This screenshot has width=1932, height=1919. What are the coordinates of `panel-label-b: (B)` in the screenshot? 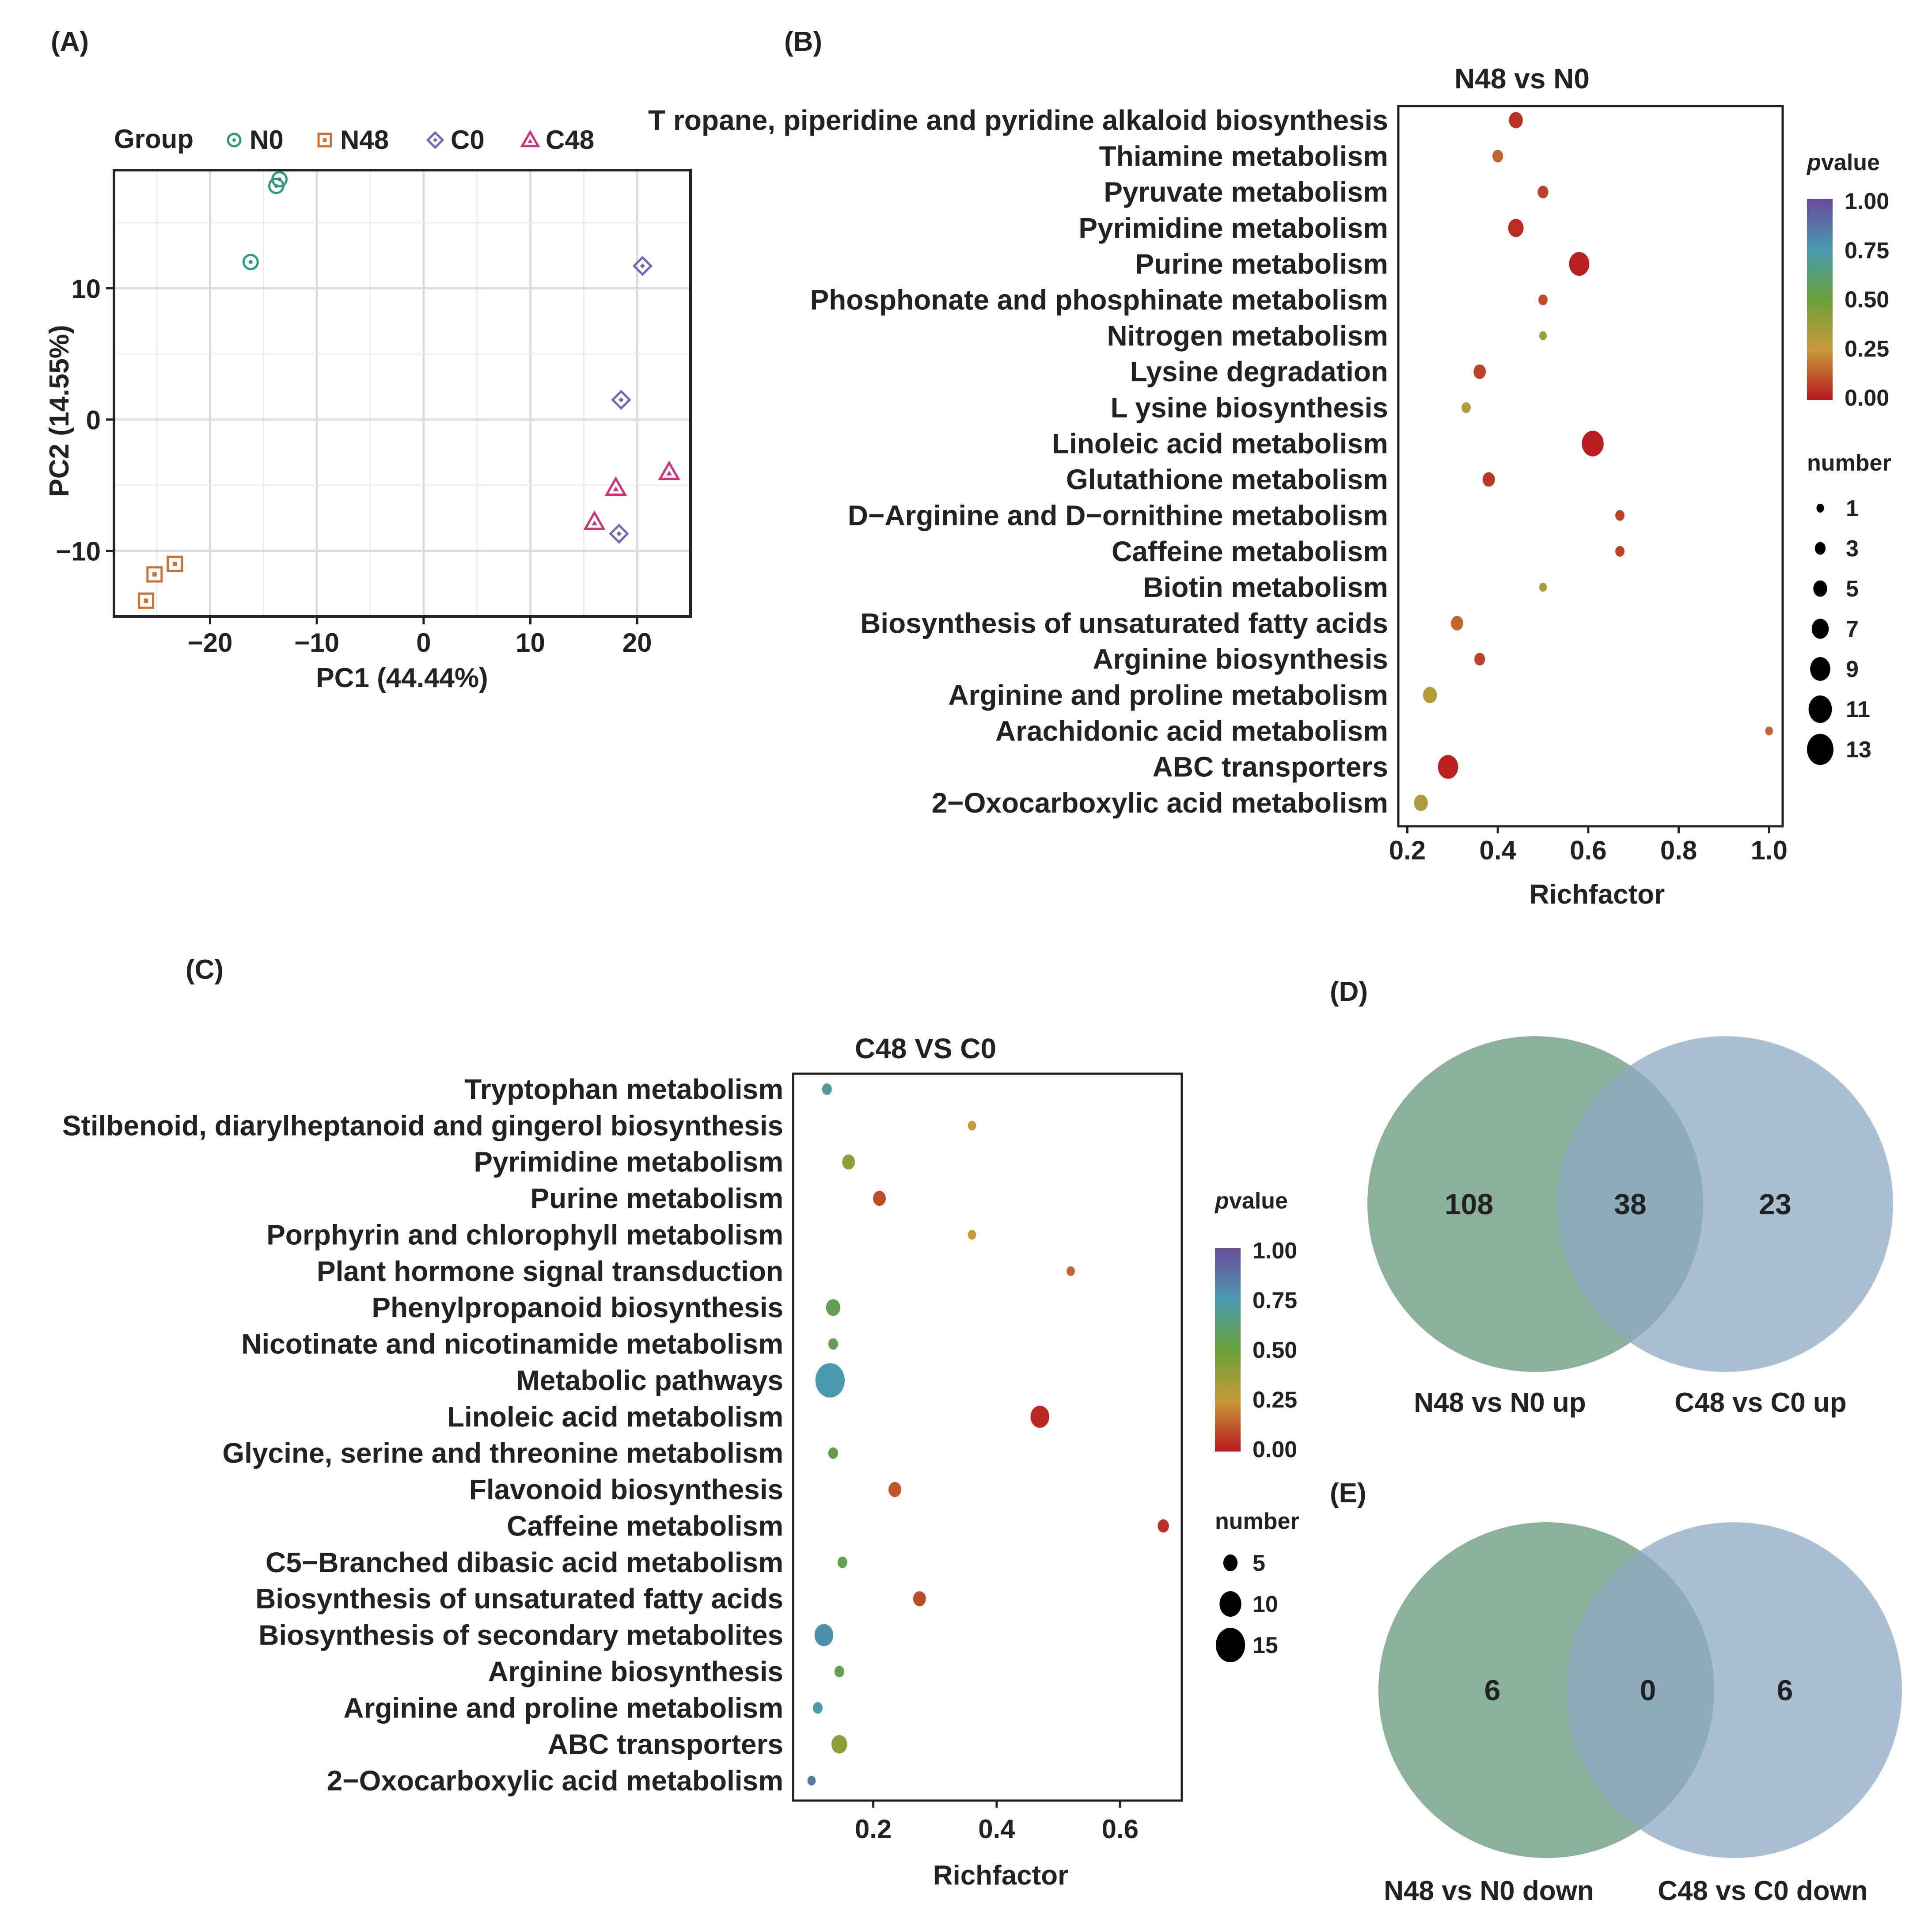 It's located at (803, 42).